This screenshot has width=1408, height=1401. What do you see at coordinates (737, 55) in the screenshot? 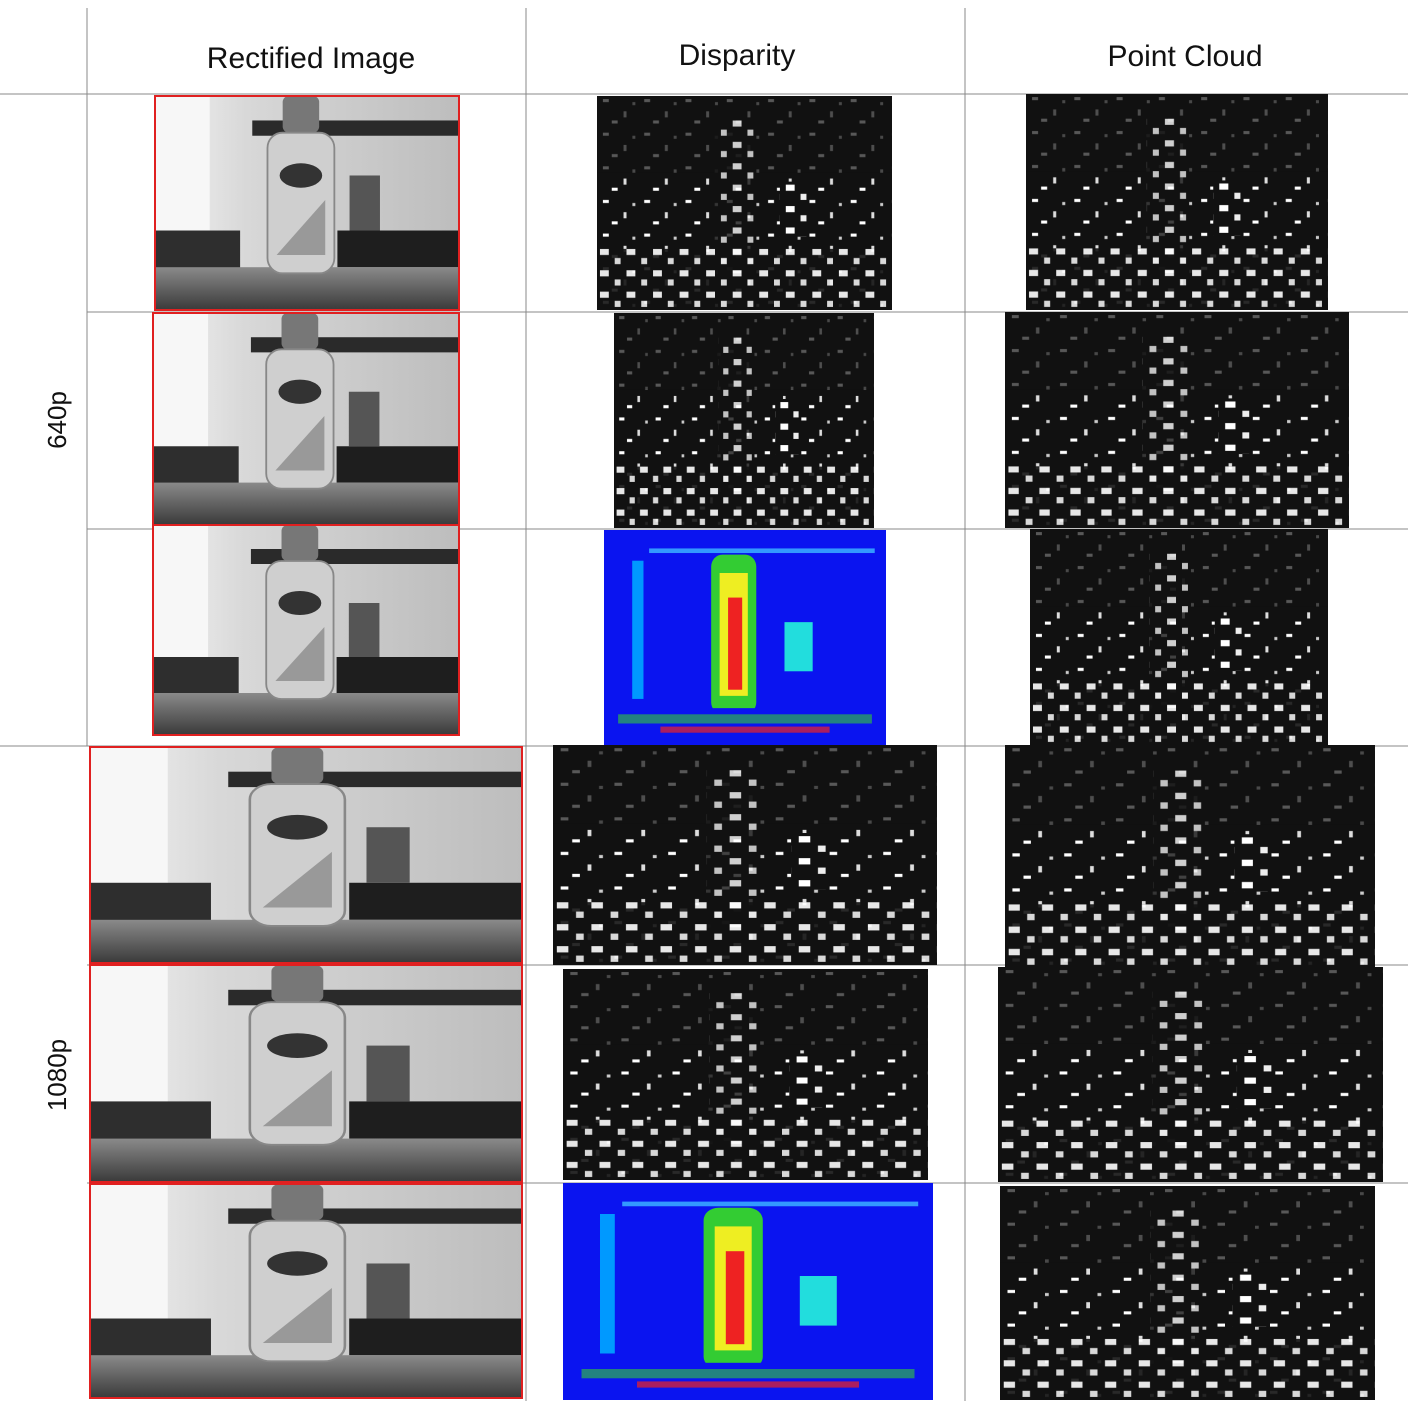
I see `column-header: Disparity` at bounding box center [737, 55].